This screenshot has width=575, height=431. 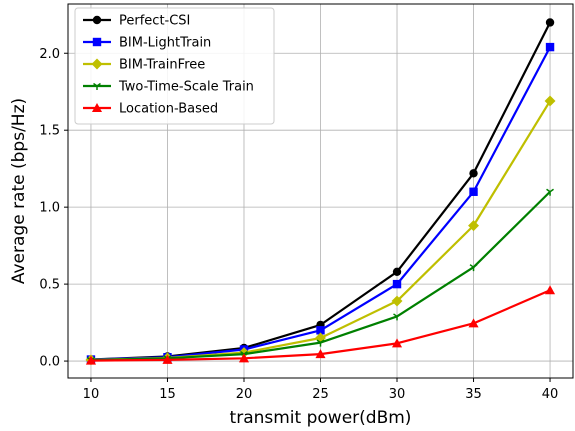 What do you see at coordinates (167, 394) in the screenshot?
I see `x-tick-label: 15` at bounding box center [167, 394].